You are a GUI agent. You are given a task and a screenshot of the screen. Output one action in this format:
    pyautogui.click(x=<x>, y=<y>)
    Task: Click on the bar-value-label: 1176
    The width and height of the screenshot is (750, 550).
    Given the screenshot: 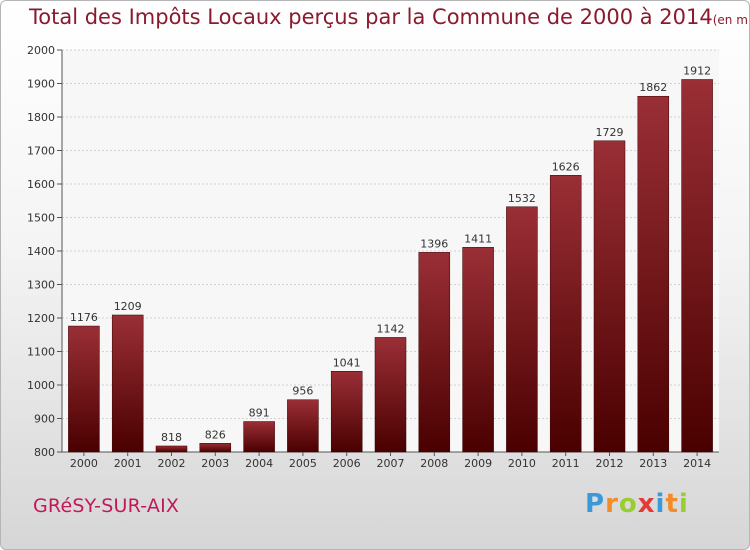 What is the action you would take?
    pyautogui.click(x=84, y=317)
    